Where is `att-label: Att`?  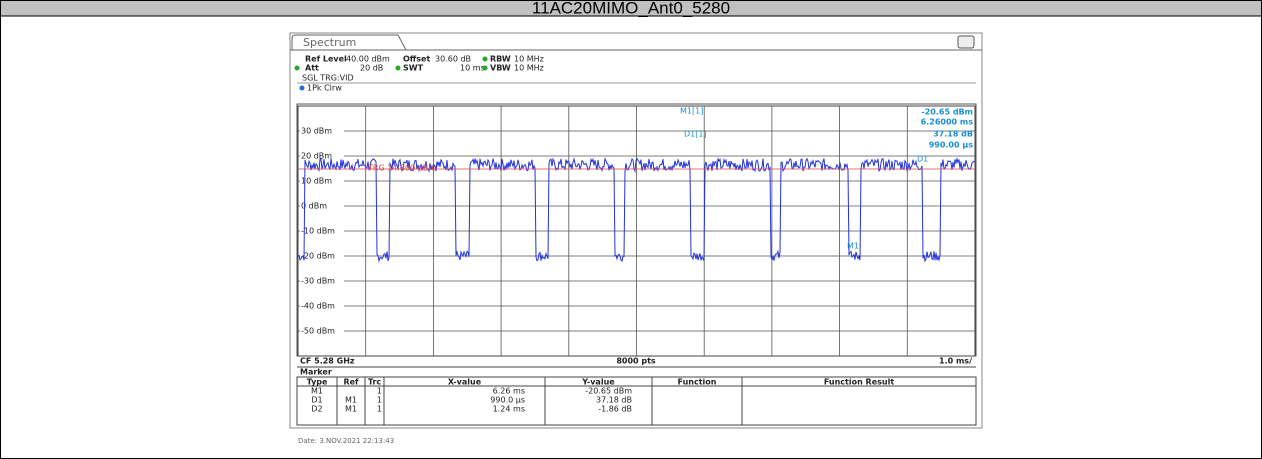
att-label: Att is located at coordinates (312, 68).